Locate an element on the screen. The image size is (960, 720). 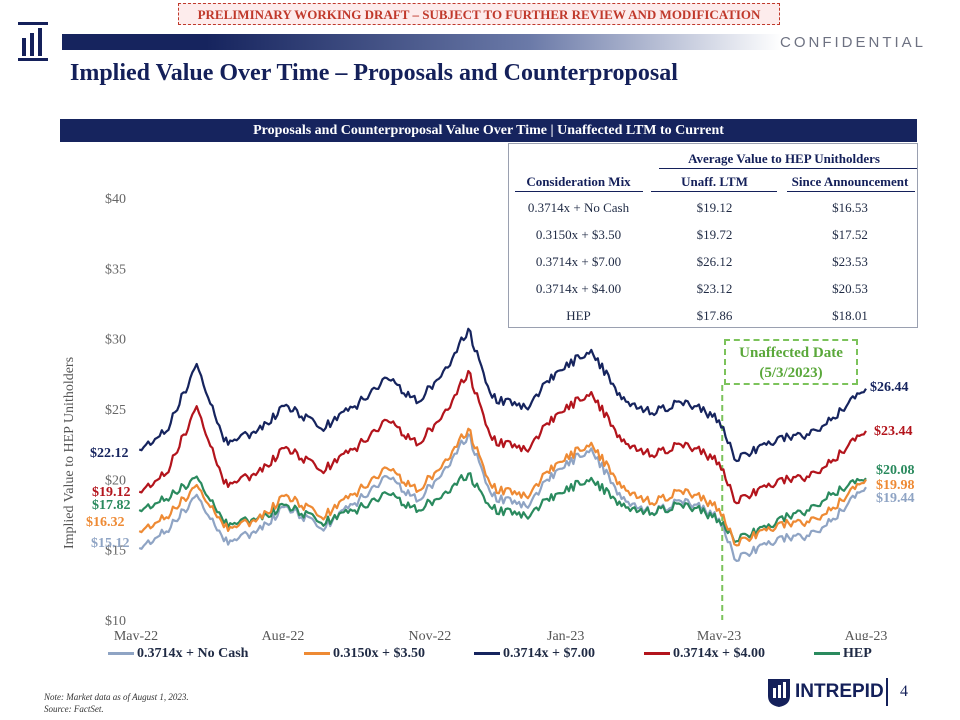
legend-label: 0.3714x + $7.00 is located at coordinates (549, 653).